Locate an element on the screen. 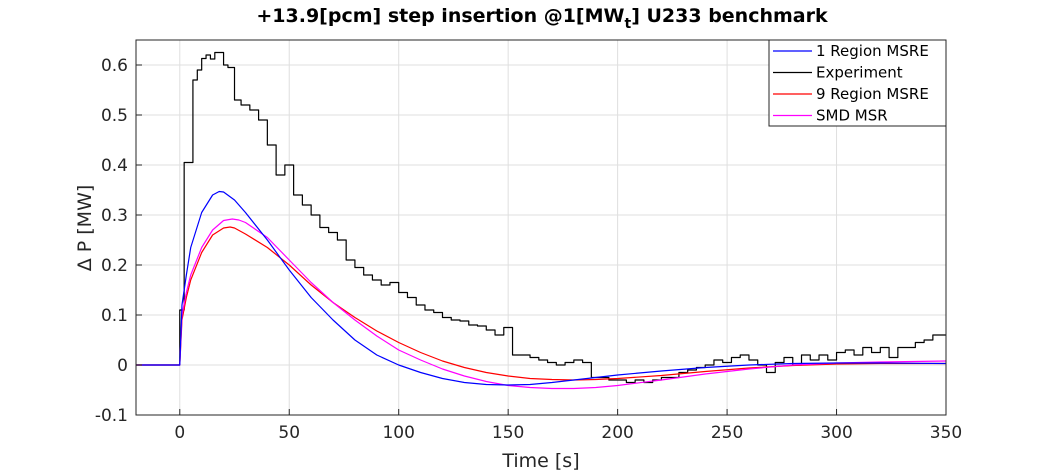 The width and height of the screenshot is (1046, 472). y-tick-label: 0.6 is located at coordinates (114, 66).